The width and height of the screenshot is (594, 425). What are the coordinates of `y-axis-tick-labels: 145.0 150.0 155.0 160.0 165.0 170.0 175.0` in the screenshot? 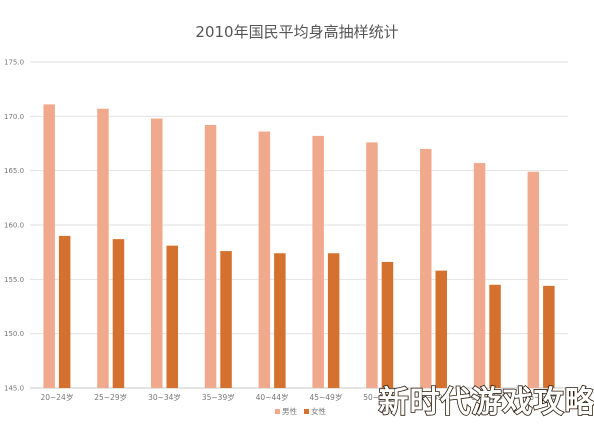 It's located at (14, 226).